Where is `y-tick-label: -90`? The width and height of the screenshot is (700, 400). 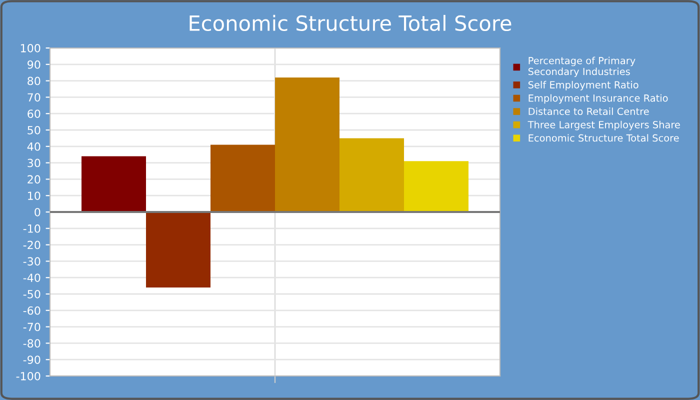 y-tick-label: -90 is located at coordinates (31, 360).